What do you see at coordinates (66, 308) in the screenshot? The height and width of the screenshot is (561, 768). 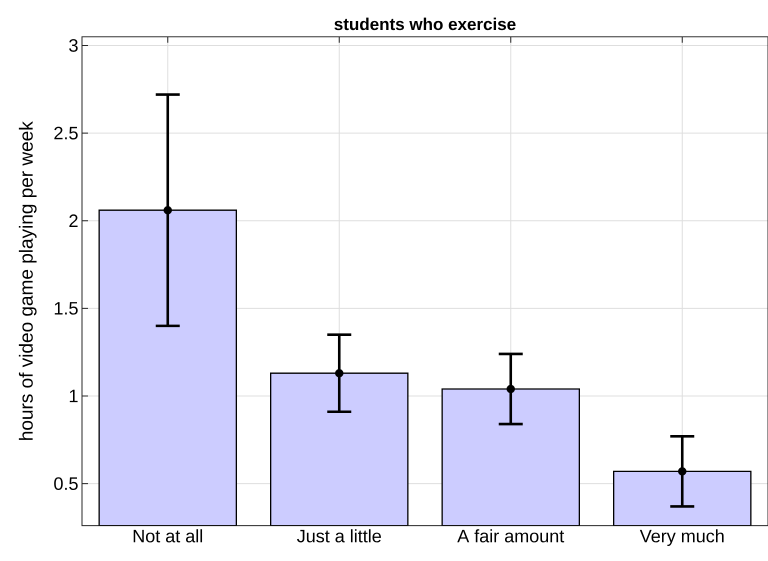 I see `y-tick-label: 1.5` at bounding box center [66, 308].